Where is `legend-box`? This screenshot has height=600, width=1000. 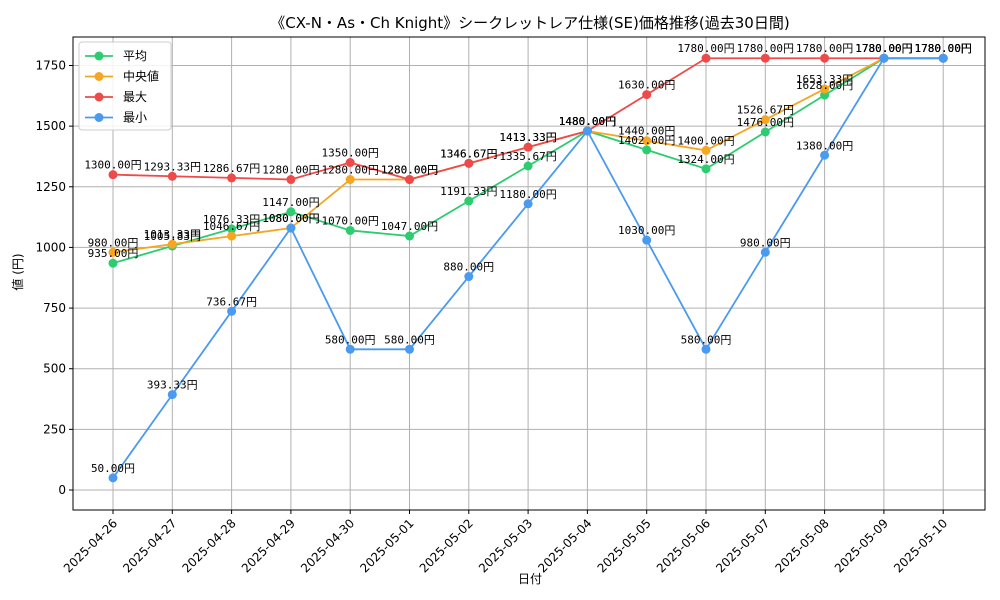 legend-box is located at coordinates (125, 86).